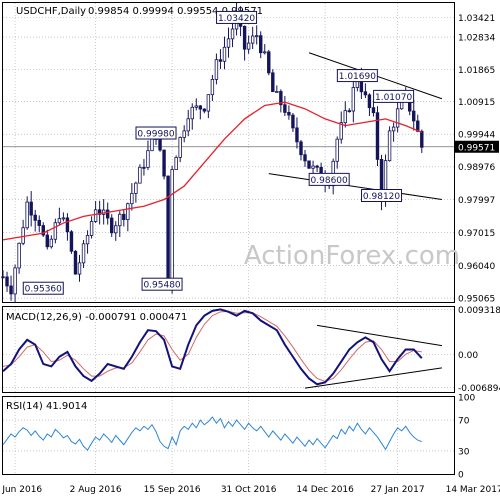 The image size is (500, 504). What do you see at coordinates (212, 433) in the screenshot?
I see `rsi-line` at bounding box center [212, 433].